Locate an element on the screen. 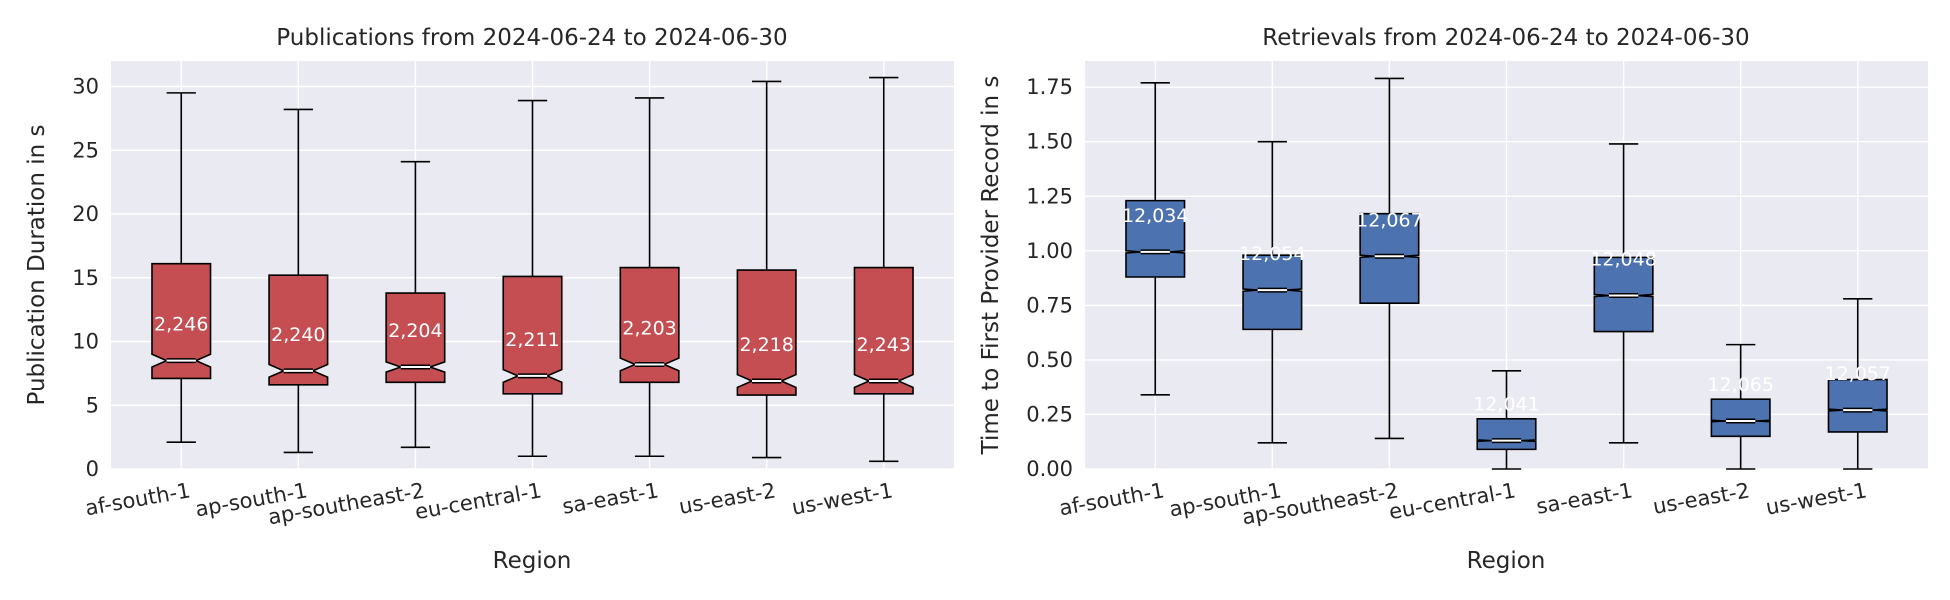  y-tick-label: 0.50 is located at coordinates (1049, 360).